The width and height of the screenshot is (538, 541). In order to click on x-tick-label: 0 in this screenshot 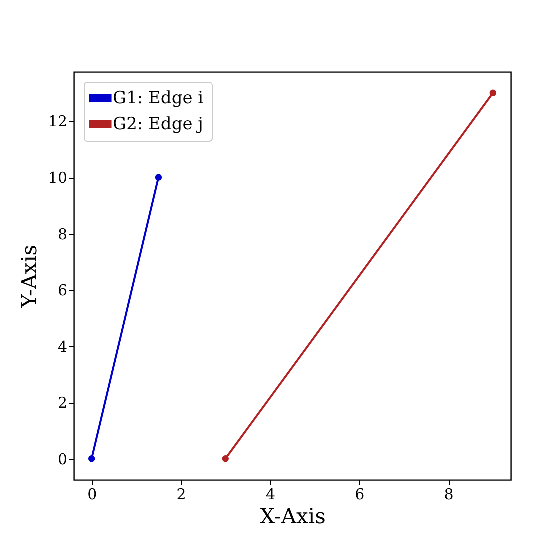, I will do `click(93, 495)`.